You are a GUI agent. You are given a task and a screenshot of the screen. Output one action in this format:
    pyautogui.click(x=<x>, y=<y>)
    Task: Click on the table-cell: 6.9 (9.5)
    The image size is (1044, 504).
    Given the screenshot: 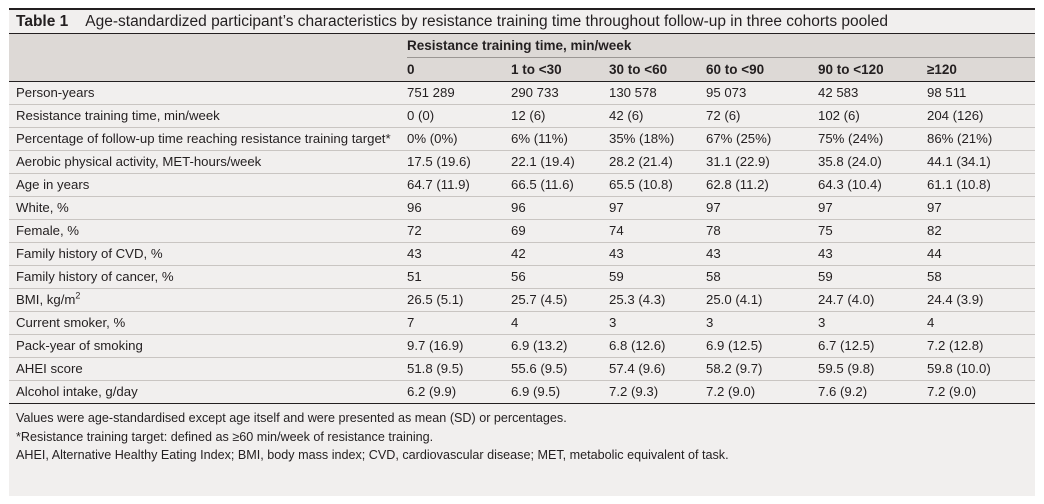 What is the action you would take?
    pyautogui.click(x=536, y=391)
    